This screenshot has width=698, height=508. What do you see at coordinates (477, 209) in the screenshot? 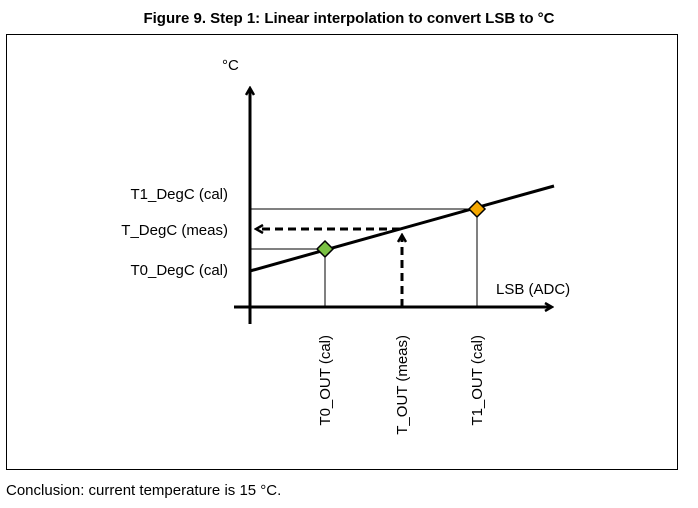
I see `t1-calibration-marker` at bounding box center [477, 209].